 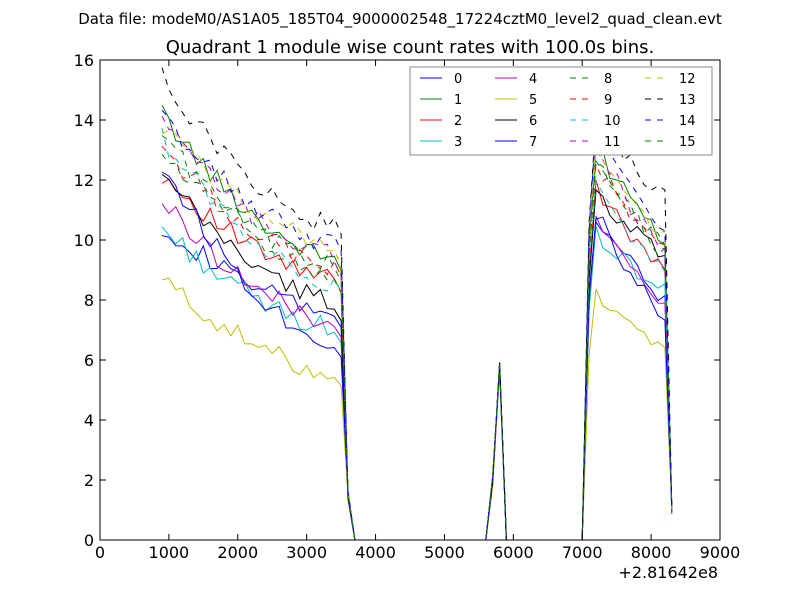 I want to click on legend-label-3: 3, so click(x=458, y=142).